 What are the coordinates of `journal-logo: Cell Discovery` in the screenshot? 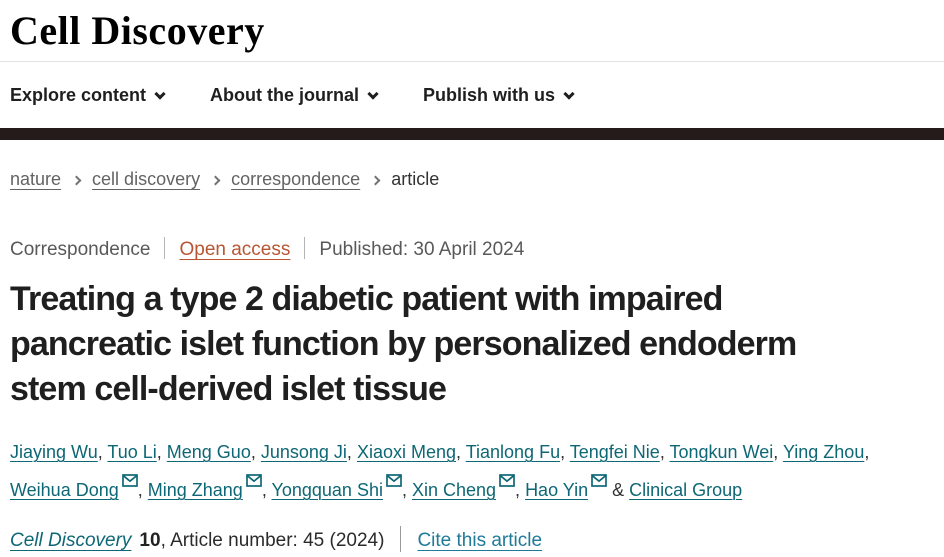 It's located at (137, 30).